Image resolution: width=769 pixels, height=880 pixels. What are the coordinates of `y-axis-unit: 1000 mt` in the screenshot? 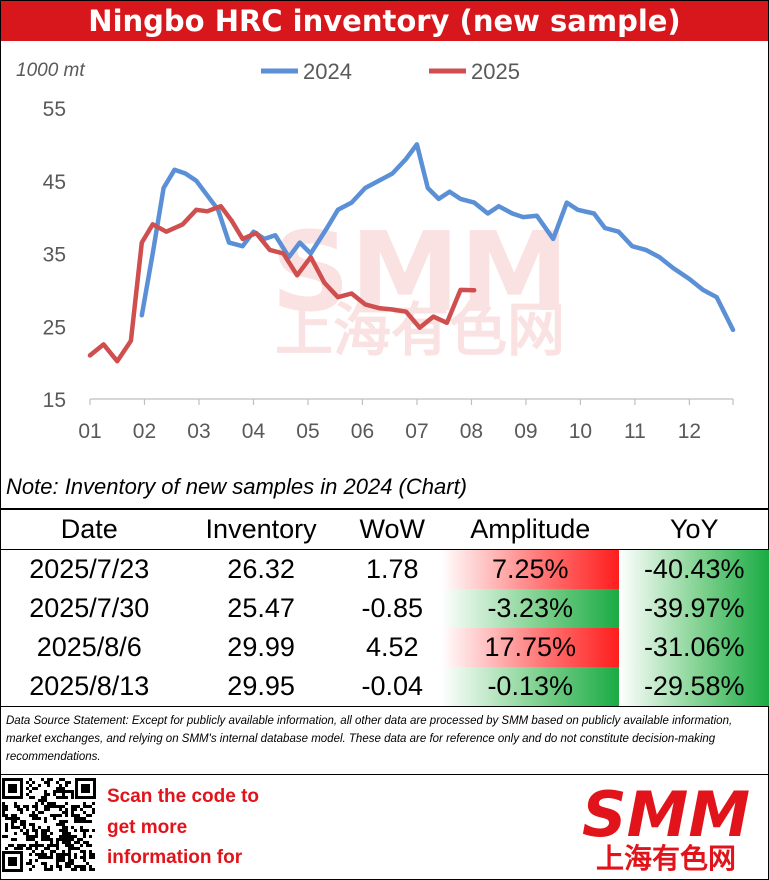 It's located at (50, 70).